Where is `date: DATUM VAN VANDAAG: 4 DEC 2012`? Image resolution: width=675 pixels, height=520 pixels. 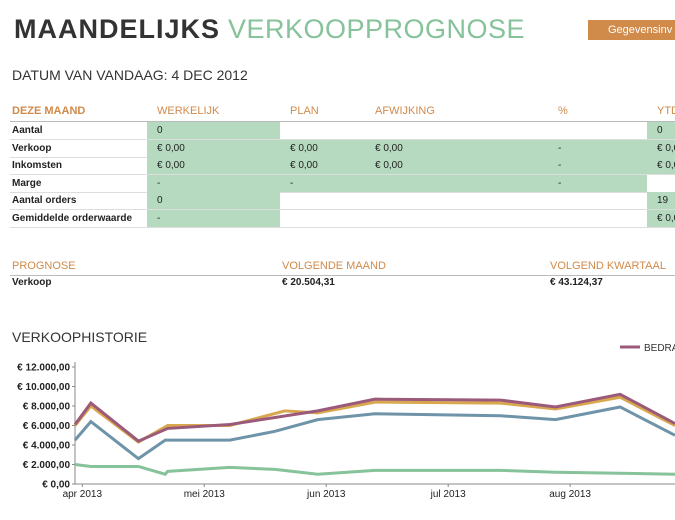 date: DATUM VAN VANDAAG: 4 DEC 2012 is located at coordinates (130, 75).